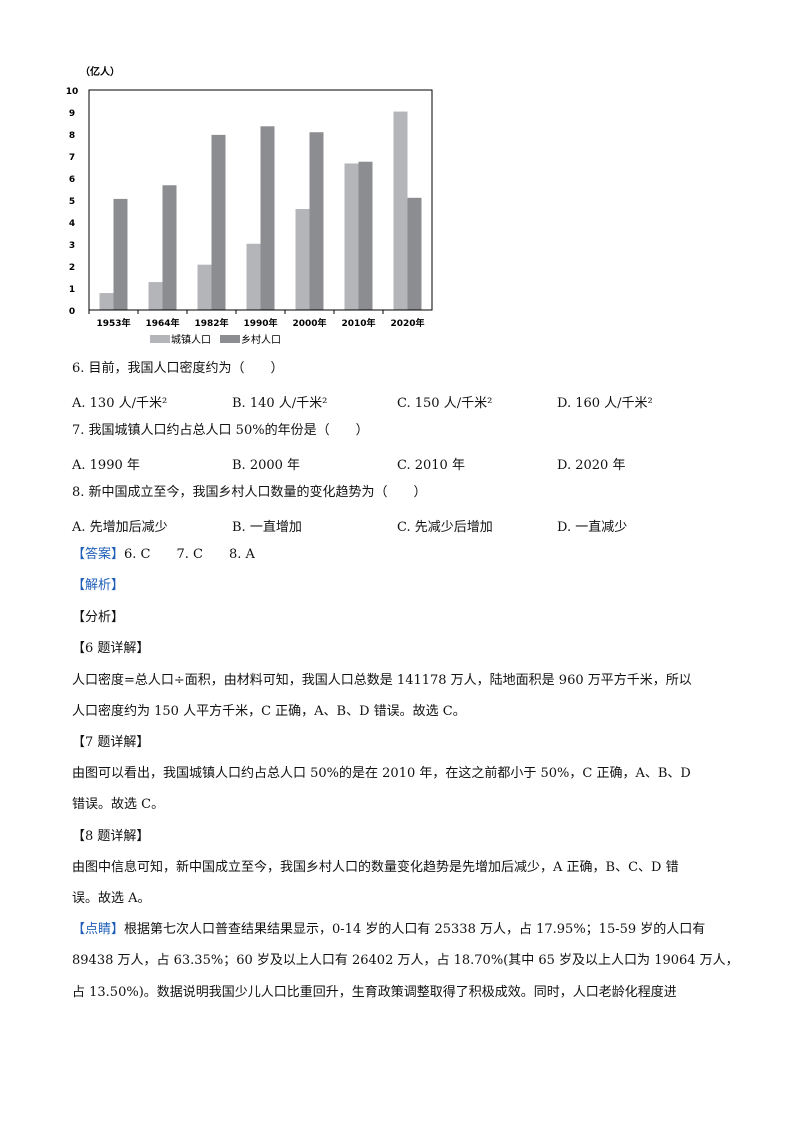  I want to click on detail-7-heading: 【7 题详解】, so click(111, 742).